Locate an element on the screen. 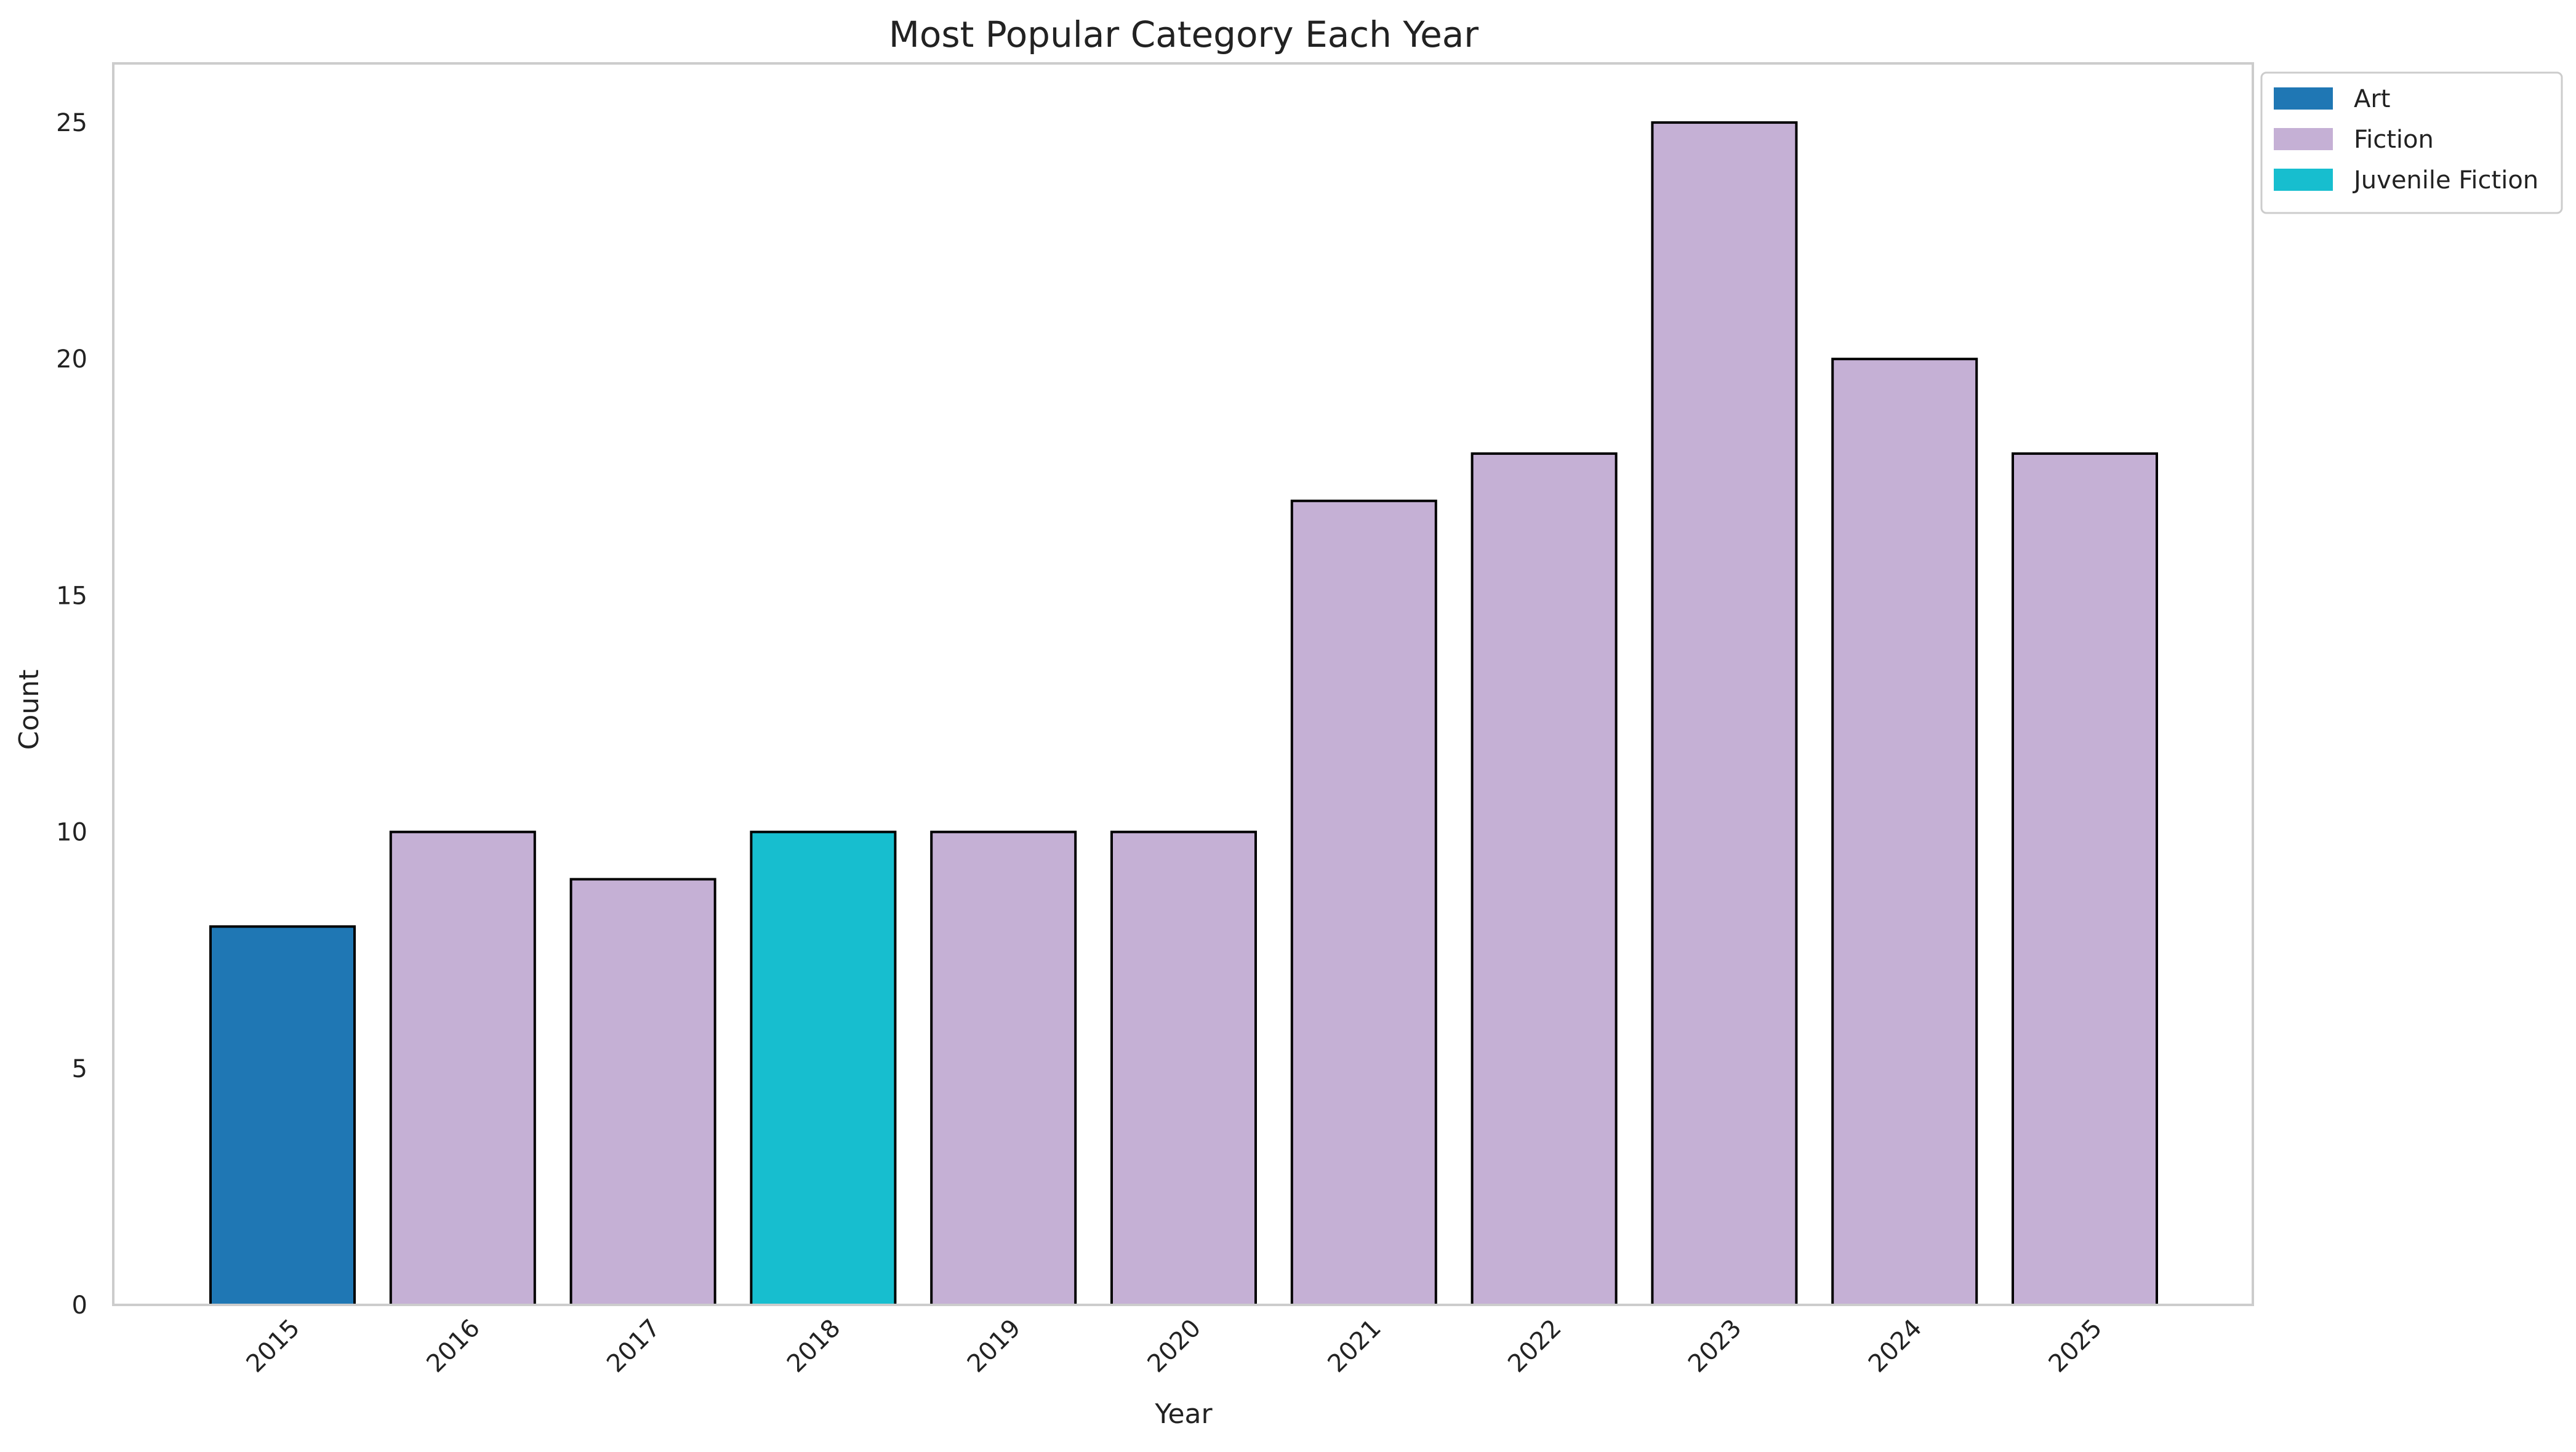 The height and width of the screenshot is (1452, 2576). legend-entries: Art Fiction Juvenile Fiction is located at coordinates (2406, 140).